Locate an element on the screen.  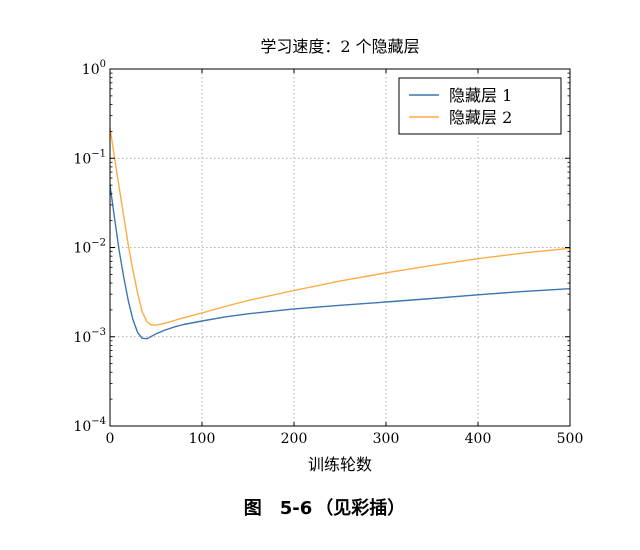
legend: 隐藏层 1 隐藏层 2 is located at coordinates (480, 106).